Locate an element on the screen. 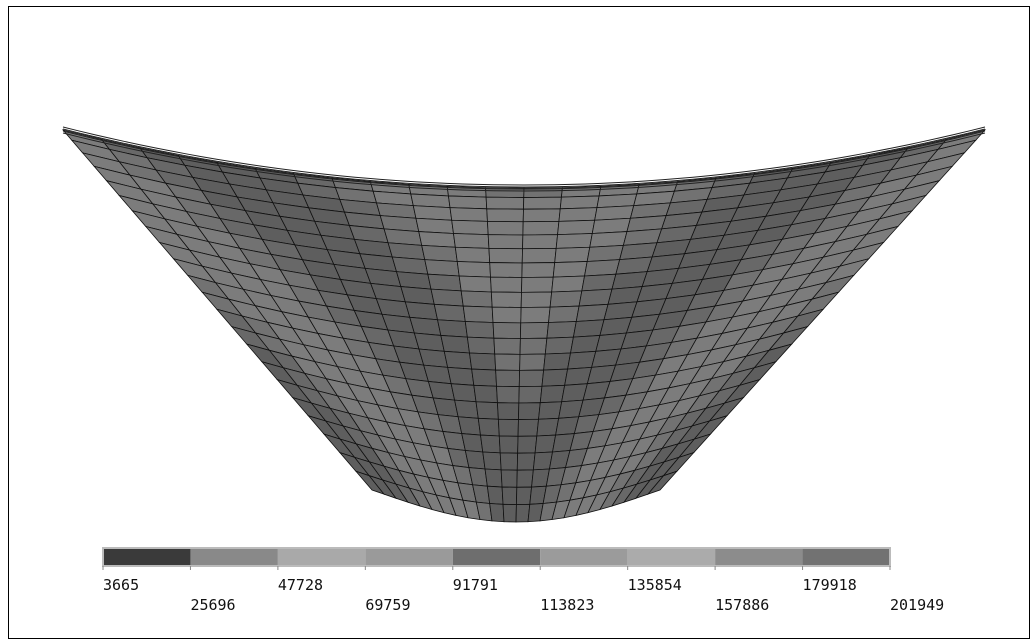 The width and height of the screenshot is (1033, 641). legend-border is located at coordinates (496, 557).